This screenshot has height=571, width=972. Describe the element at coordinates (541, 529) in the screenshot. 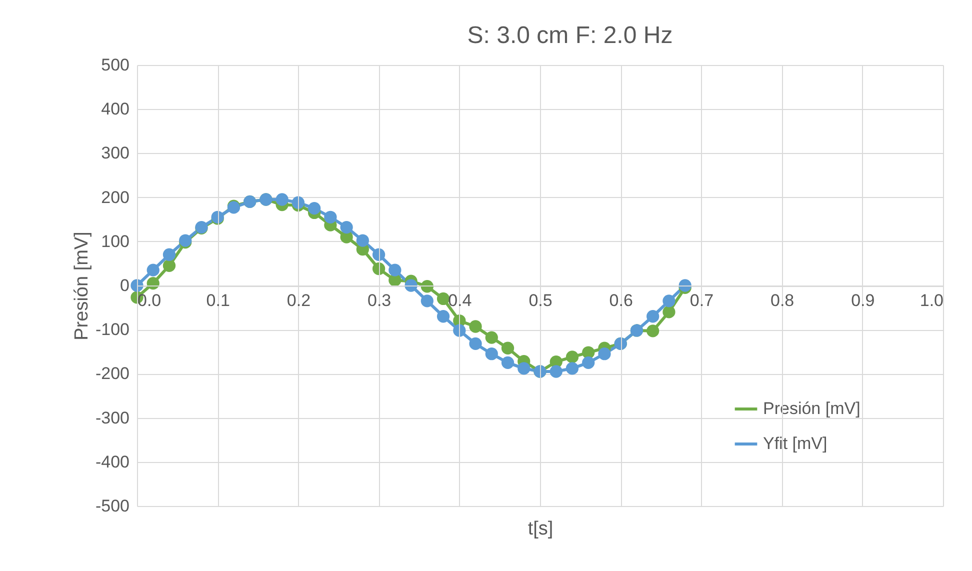

I see `x-axis-title: t[s]` at that location.